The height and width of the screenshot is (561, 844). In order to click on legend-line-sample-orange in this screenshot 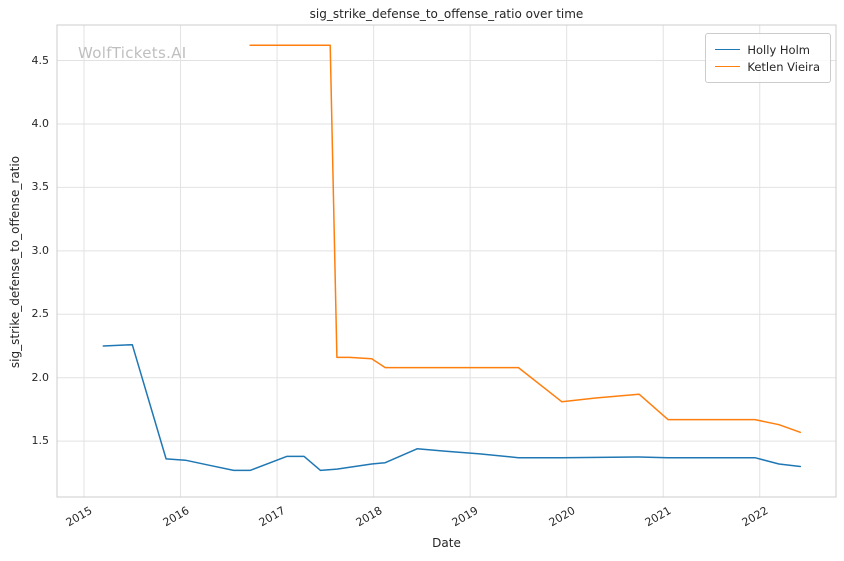, I will do `click(728, 66)`.